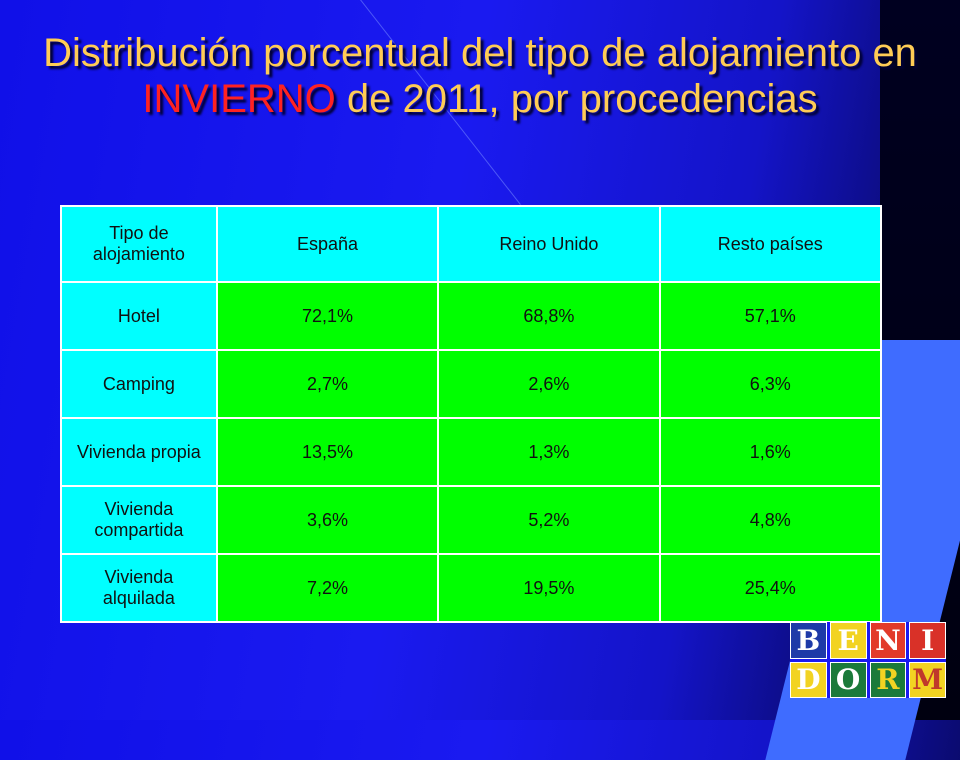 The height and width of the screenshot is (760, 960). What do you see at coordinates (139, 452) in the screenshot?
I see `row-label: Vivienda propia` at bounding box center [139, 452].